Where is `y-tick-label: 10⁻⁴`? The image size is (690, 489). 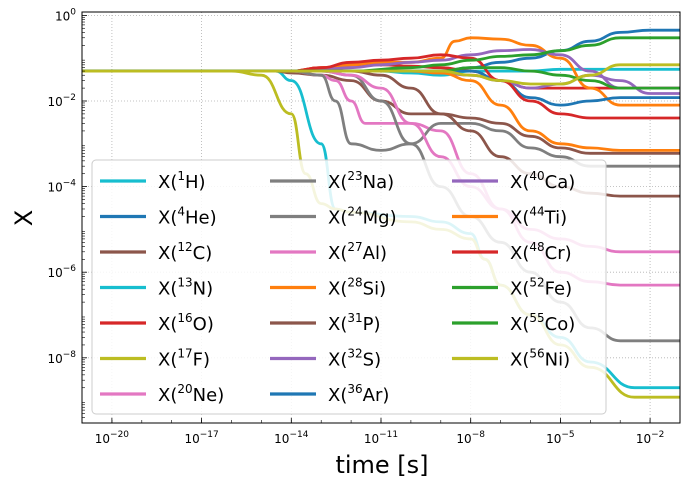
y-tick-label: 10⁻⁴ is located at coordinates (61, 187).